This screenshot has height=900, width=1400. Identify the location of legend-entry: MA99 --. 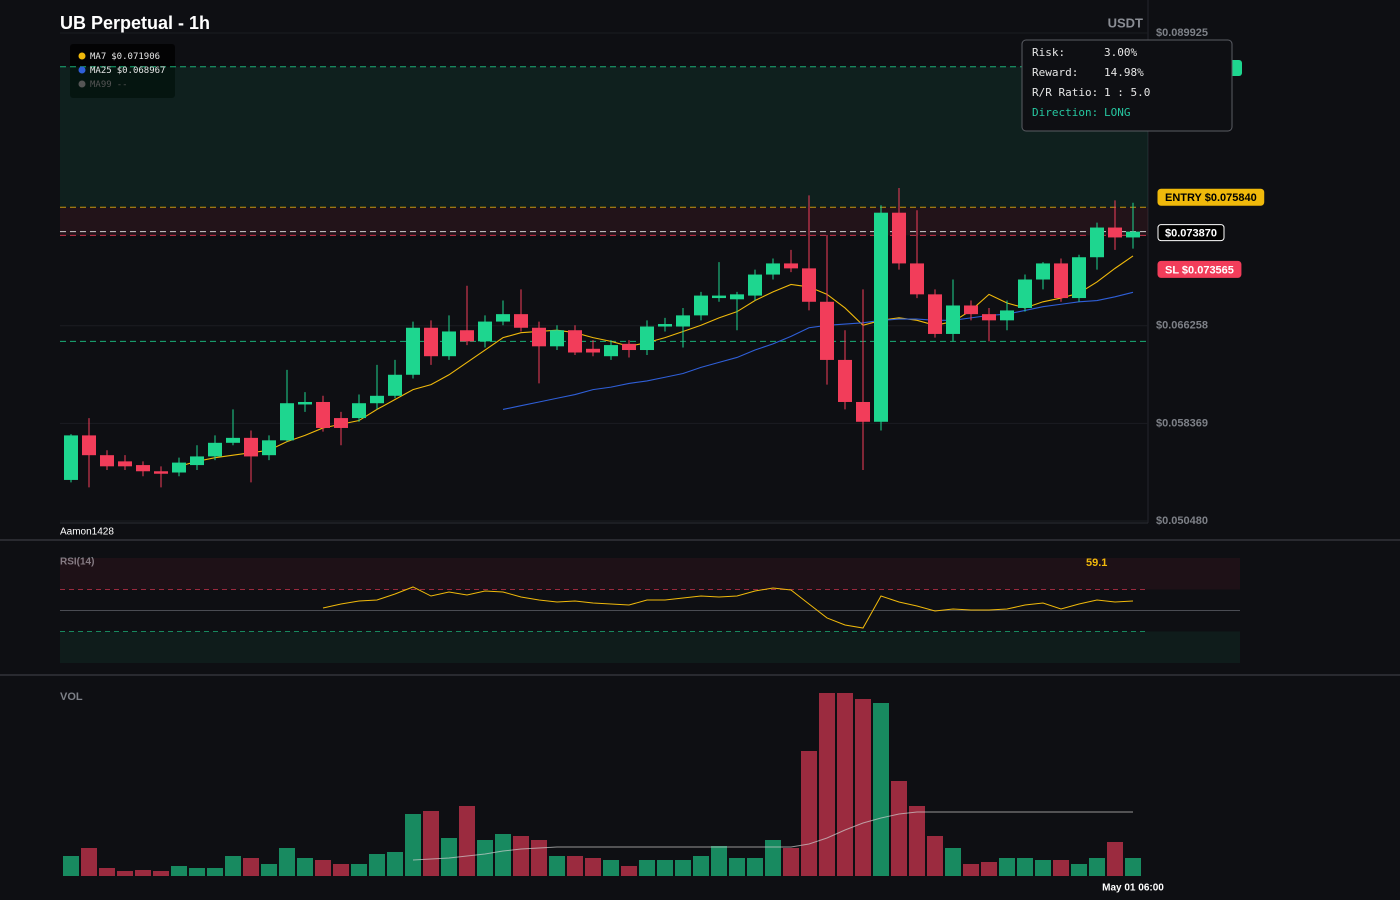
(109, 85).